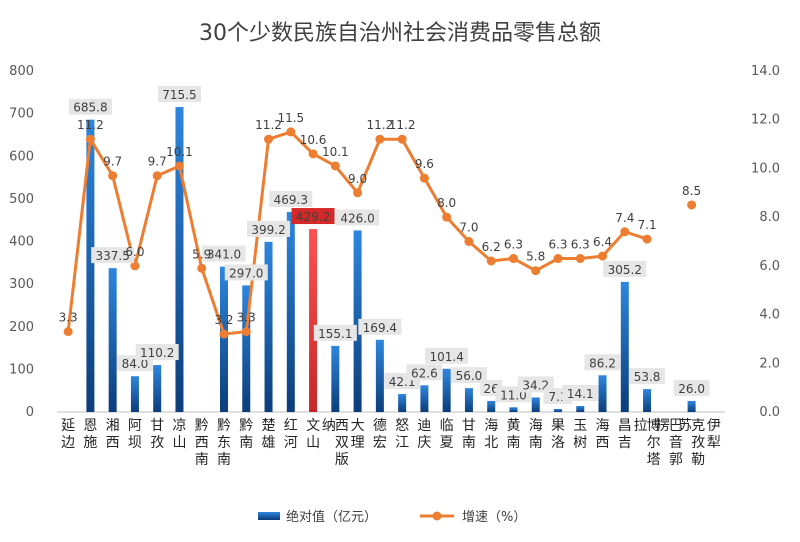  Describe the element at coordinates (647, 442) in the screenshot. I see `category-label-26: 博尔塔拉` at that location.